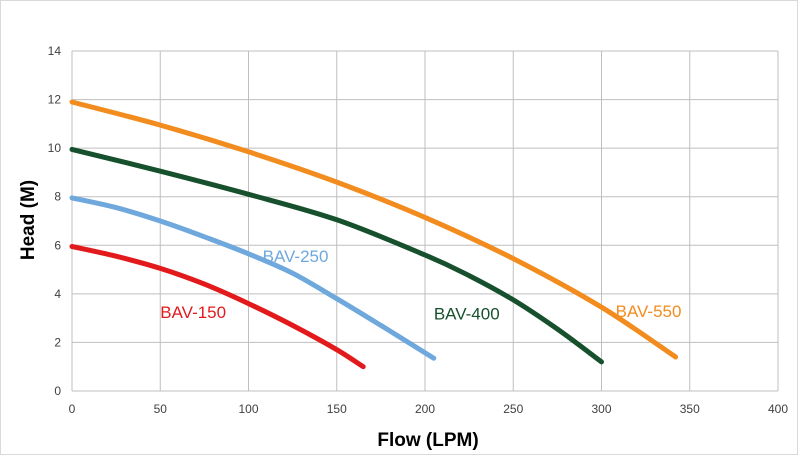 This screenshot has height=459, width=800. I want to click on x-tick-label: 250, so click(513, 409).